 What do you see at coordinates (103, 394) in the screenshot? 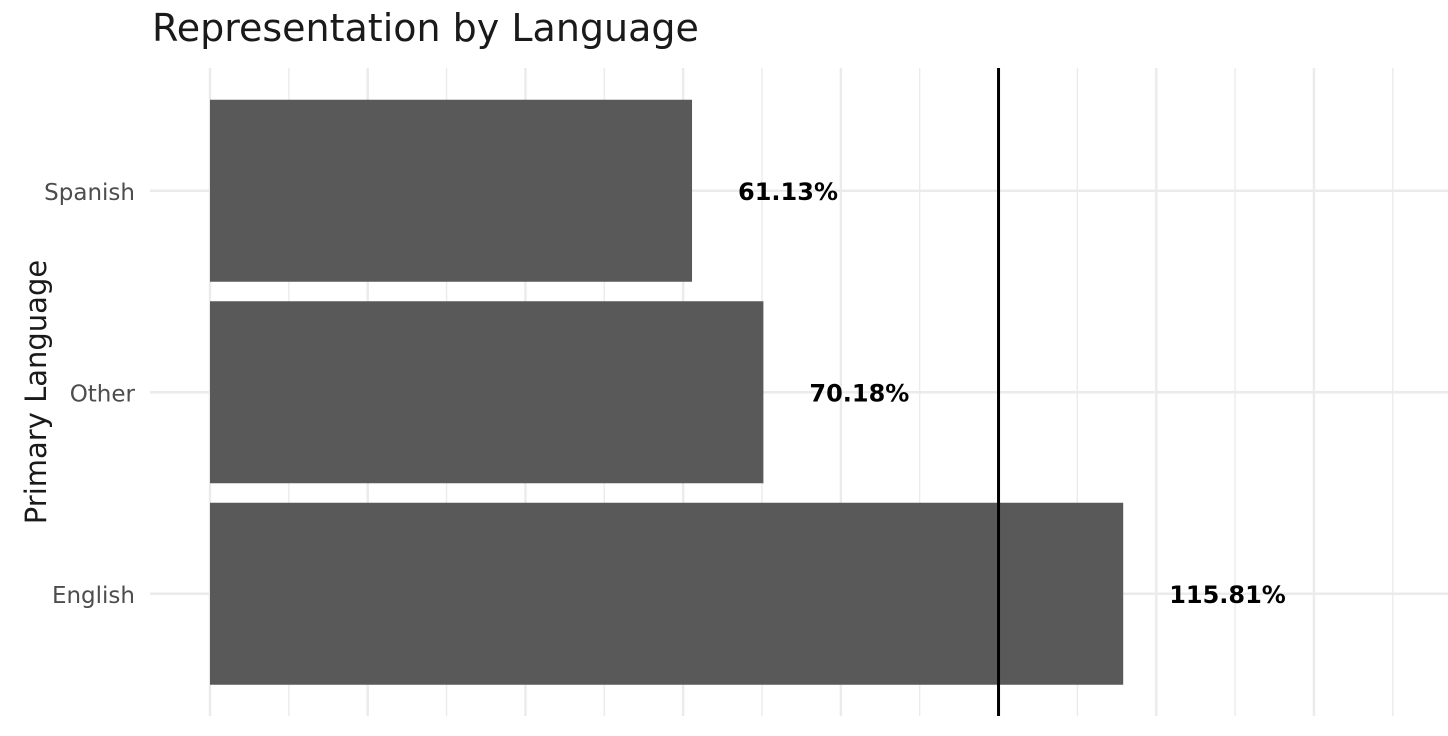
I see `y-tick-label: Other` at bounding box center [103, 394].